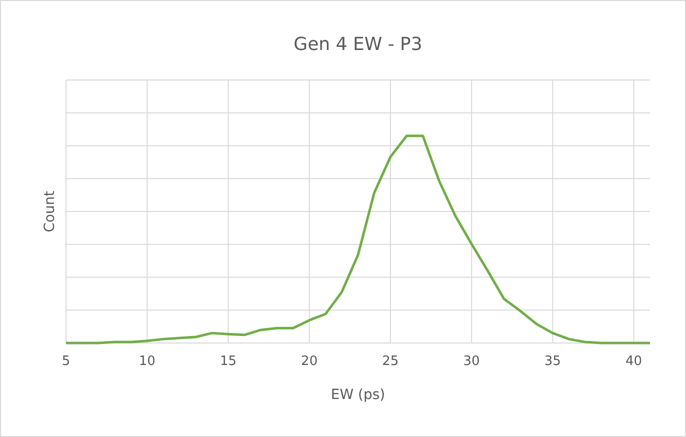 The image size is (686, 437). What do you see at coordinates (358, 44) in the screenshot?
I see `chart-title: Gen 4 EW - P3` at bounding box center [358, 44].